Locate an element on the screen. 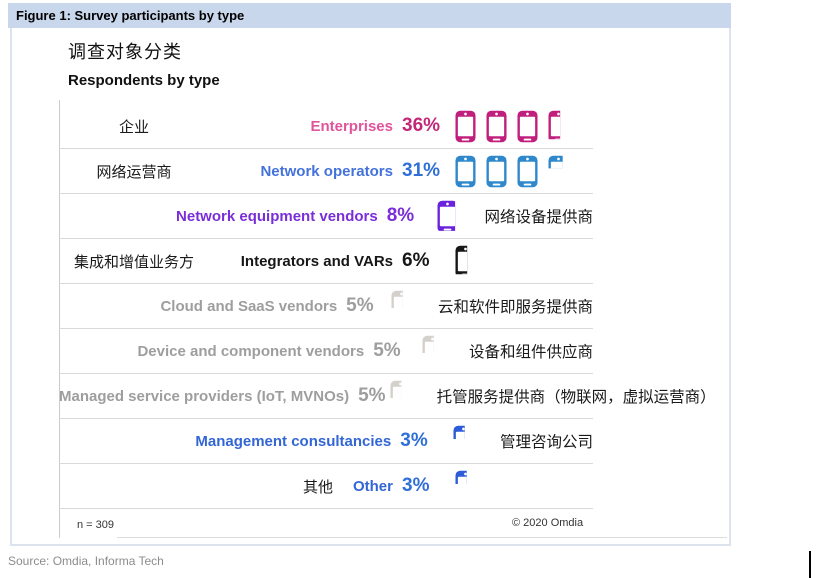 This screenshot has width=819, height=578. row-label-chinese-right: 托管服务提供商（物联网，虚拟运营商） is located at coordinates (576, 397).